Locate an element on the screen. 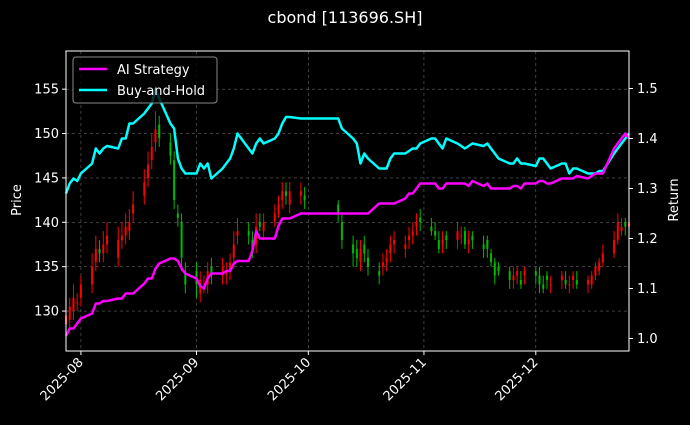 This screenshot has width=690, height=425. y2-tick-label: 1.4 is located at coordinates (647, 139).